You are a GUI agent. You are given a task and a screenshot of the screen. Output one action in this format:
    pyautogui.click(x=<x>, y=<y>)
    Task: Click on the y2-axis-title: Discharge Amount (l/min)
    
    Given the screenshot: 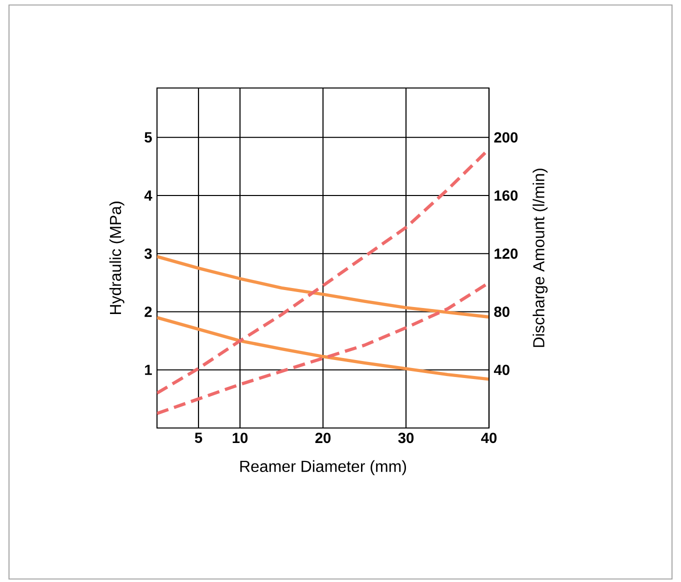 What is the action you would take?
    pyautogui.click(x=540, y=257)
    